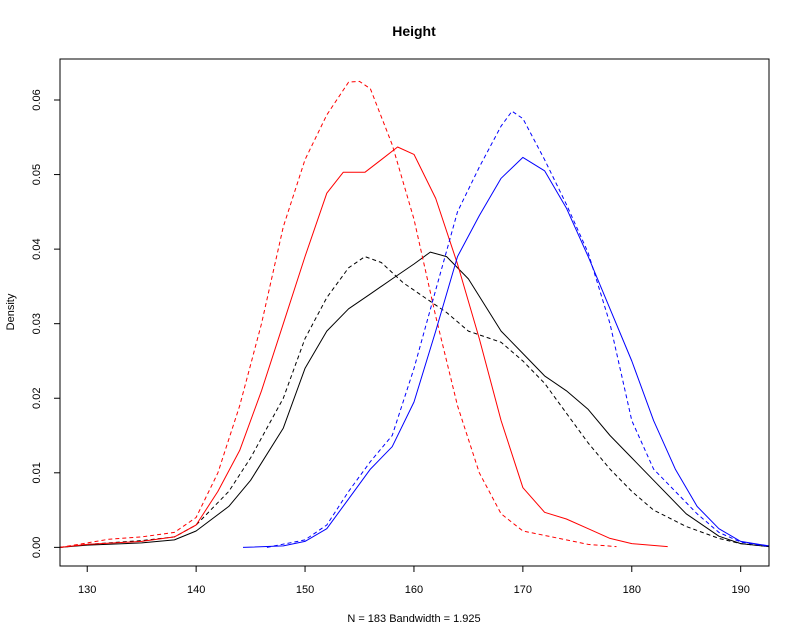 The width and height of the screenshot is (800, 640). What do you see at coordinates (523, 590) in the screenshot?
I see `x-tick-label: 170` at bounding box center [523, 590].